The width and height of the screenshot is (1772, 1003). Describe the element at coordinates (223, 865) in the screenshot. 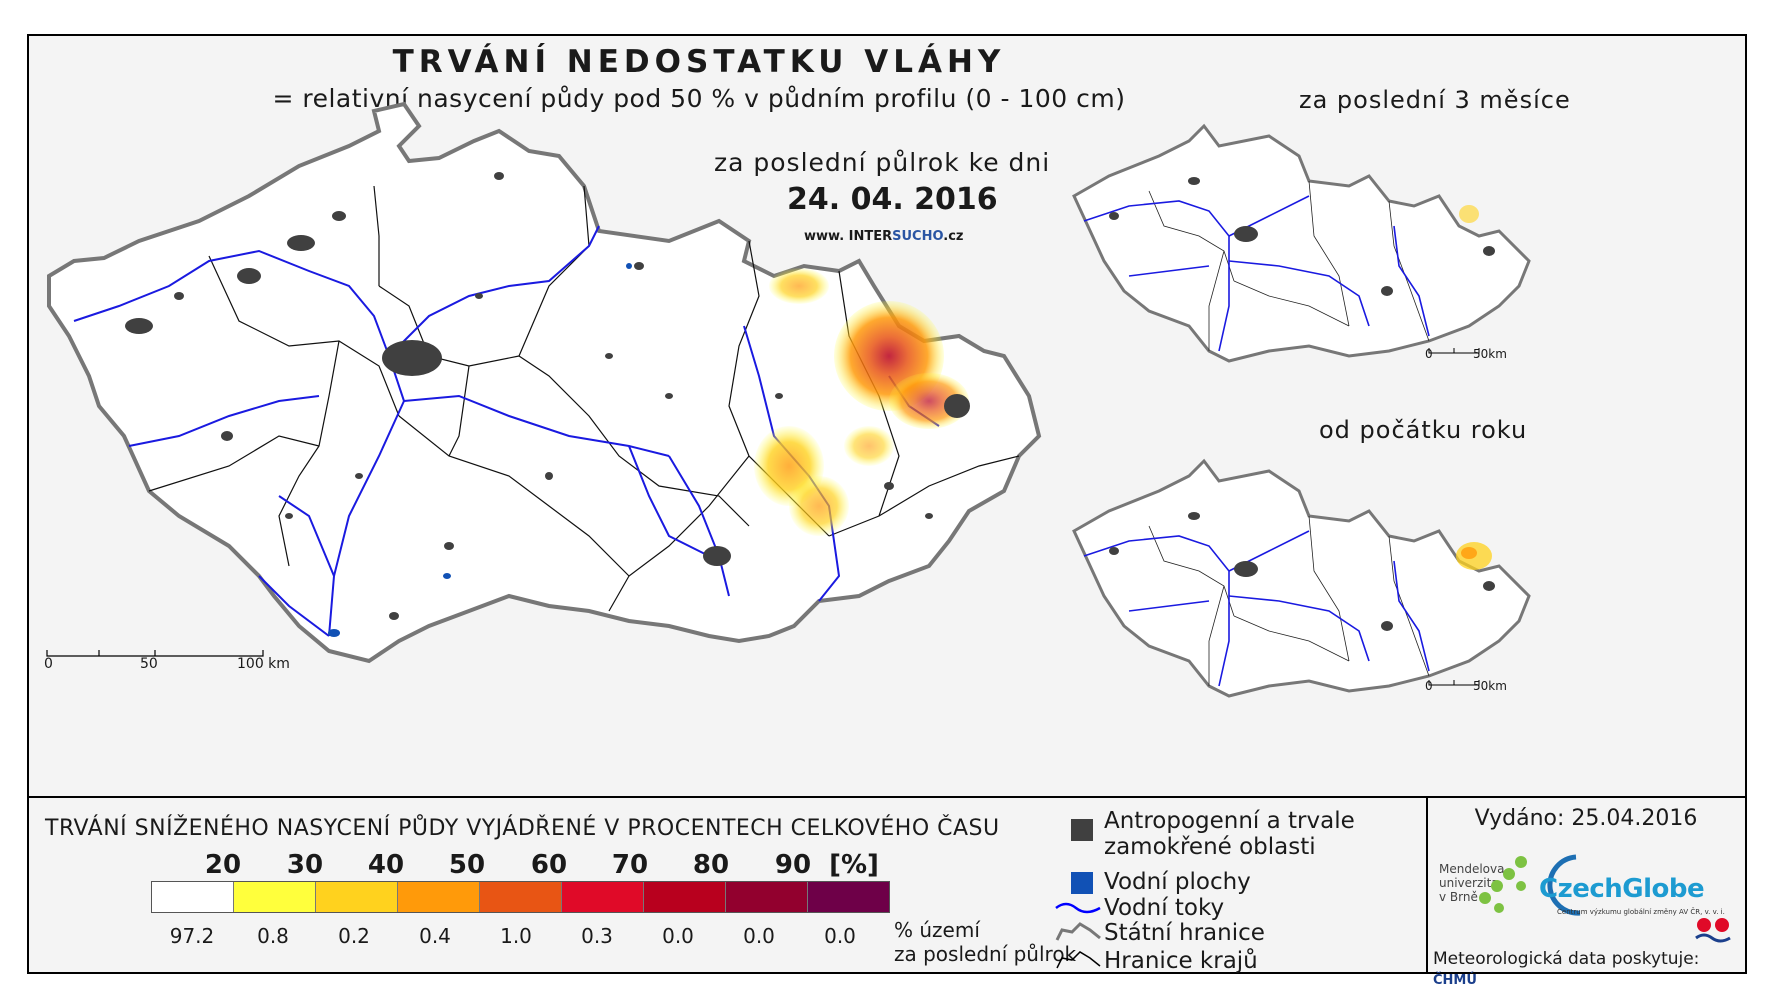

I see `threshold-20: 20` at that location.